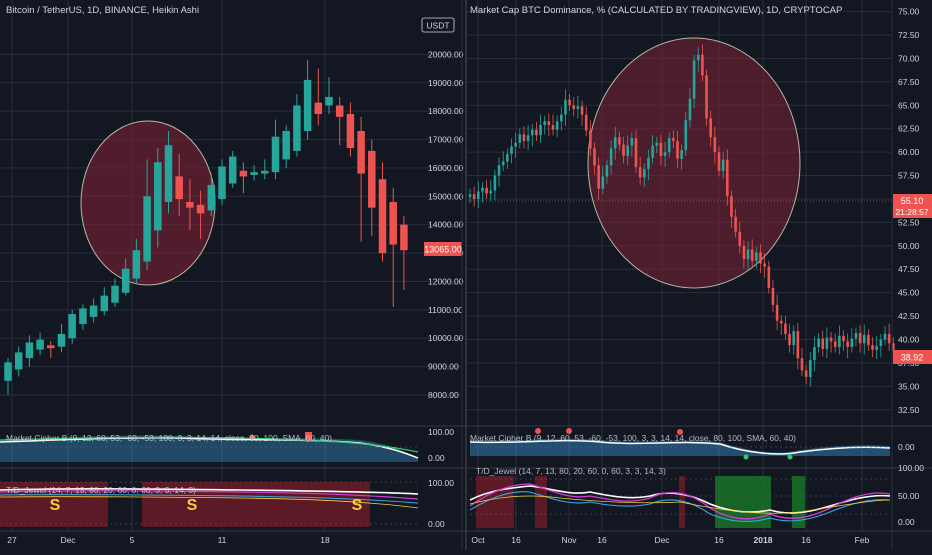  Describe the element at coordinates (909, 246) in the screenshot. I see `right-price-tick: 50.00` at that location.